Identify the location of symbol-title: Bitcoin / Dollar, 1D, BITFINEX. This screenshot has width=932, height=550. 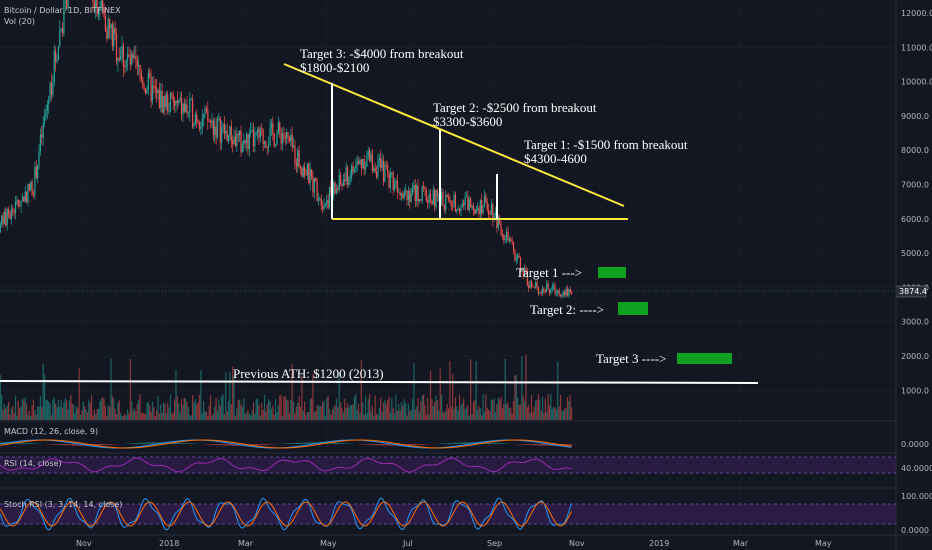
(62, 10).